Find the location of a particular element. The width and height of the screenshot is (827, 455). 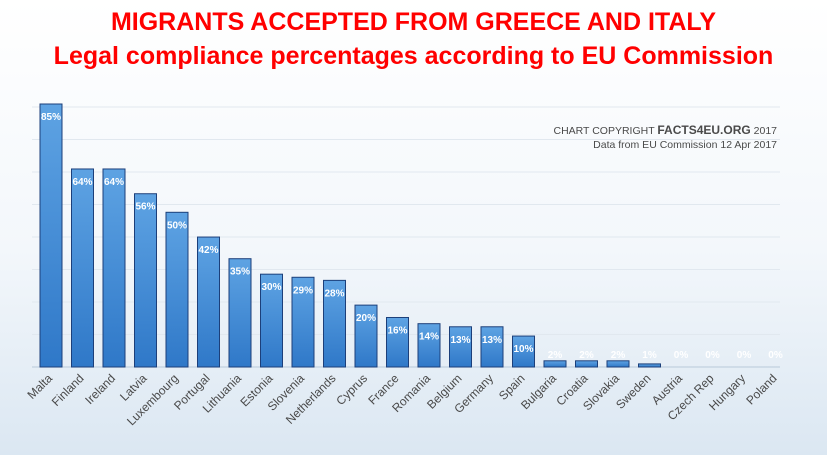

value-label: 16% is located at coordinates (397, 330).